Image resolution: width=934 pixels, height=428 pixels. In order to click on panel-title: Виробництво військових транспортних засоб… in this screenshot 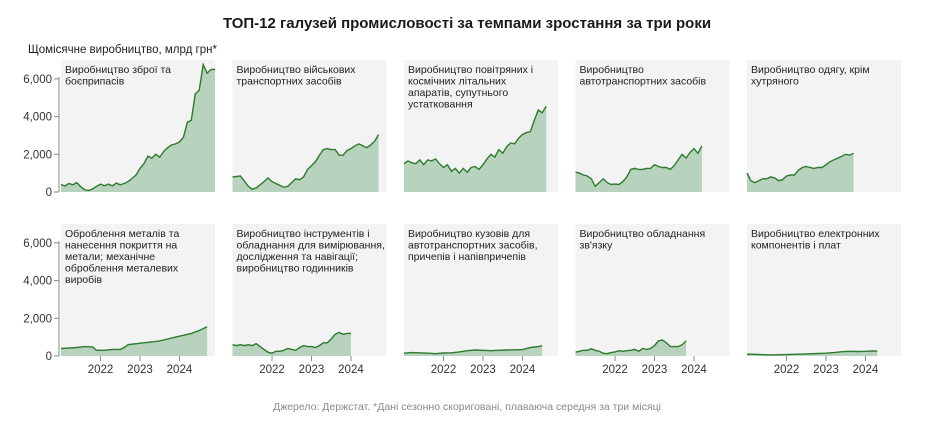, I will do `click(297, 76)`.